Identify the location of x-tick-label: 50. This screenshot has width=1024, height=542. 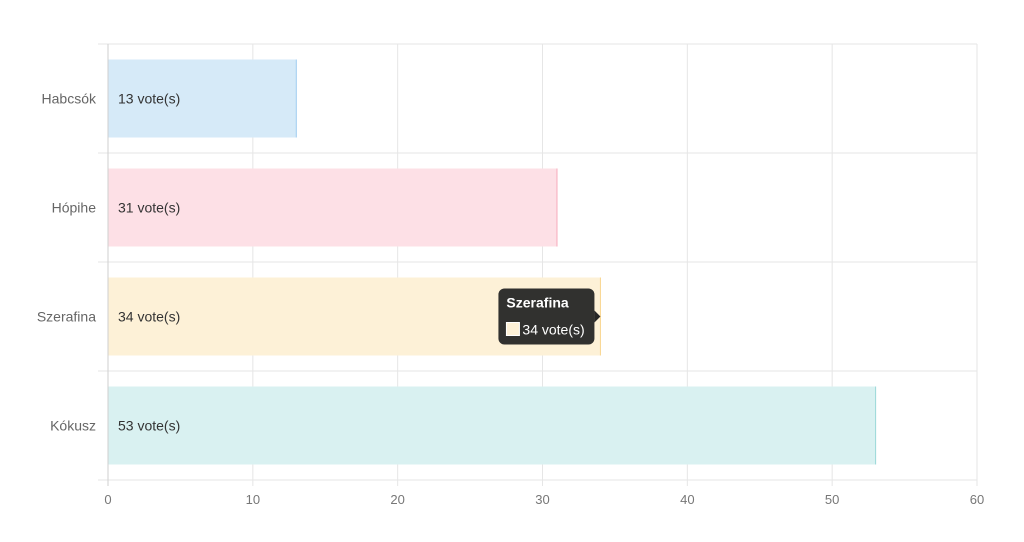
(832, 499).